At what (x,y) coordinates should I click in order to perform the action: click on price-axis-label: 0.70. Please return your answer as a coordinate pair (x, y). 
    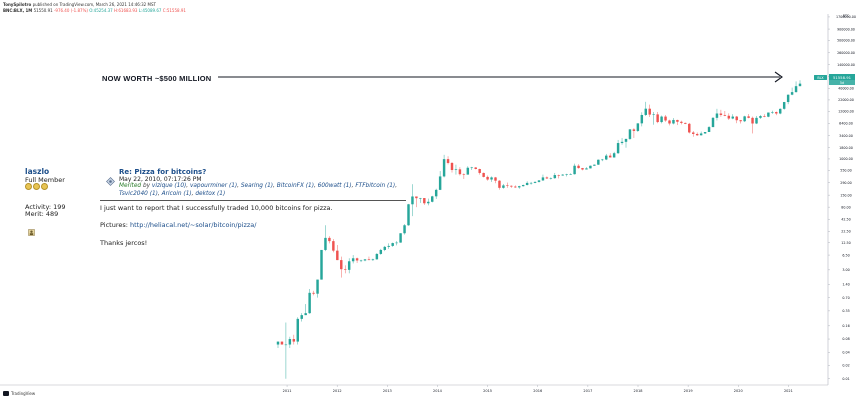
    Looking at the image, I should click on (845, 298).